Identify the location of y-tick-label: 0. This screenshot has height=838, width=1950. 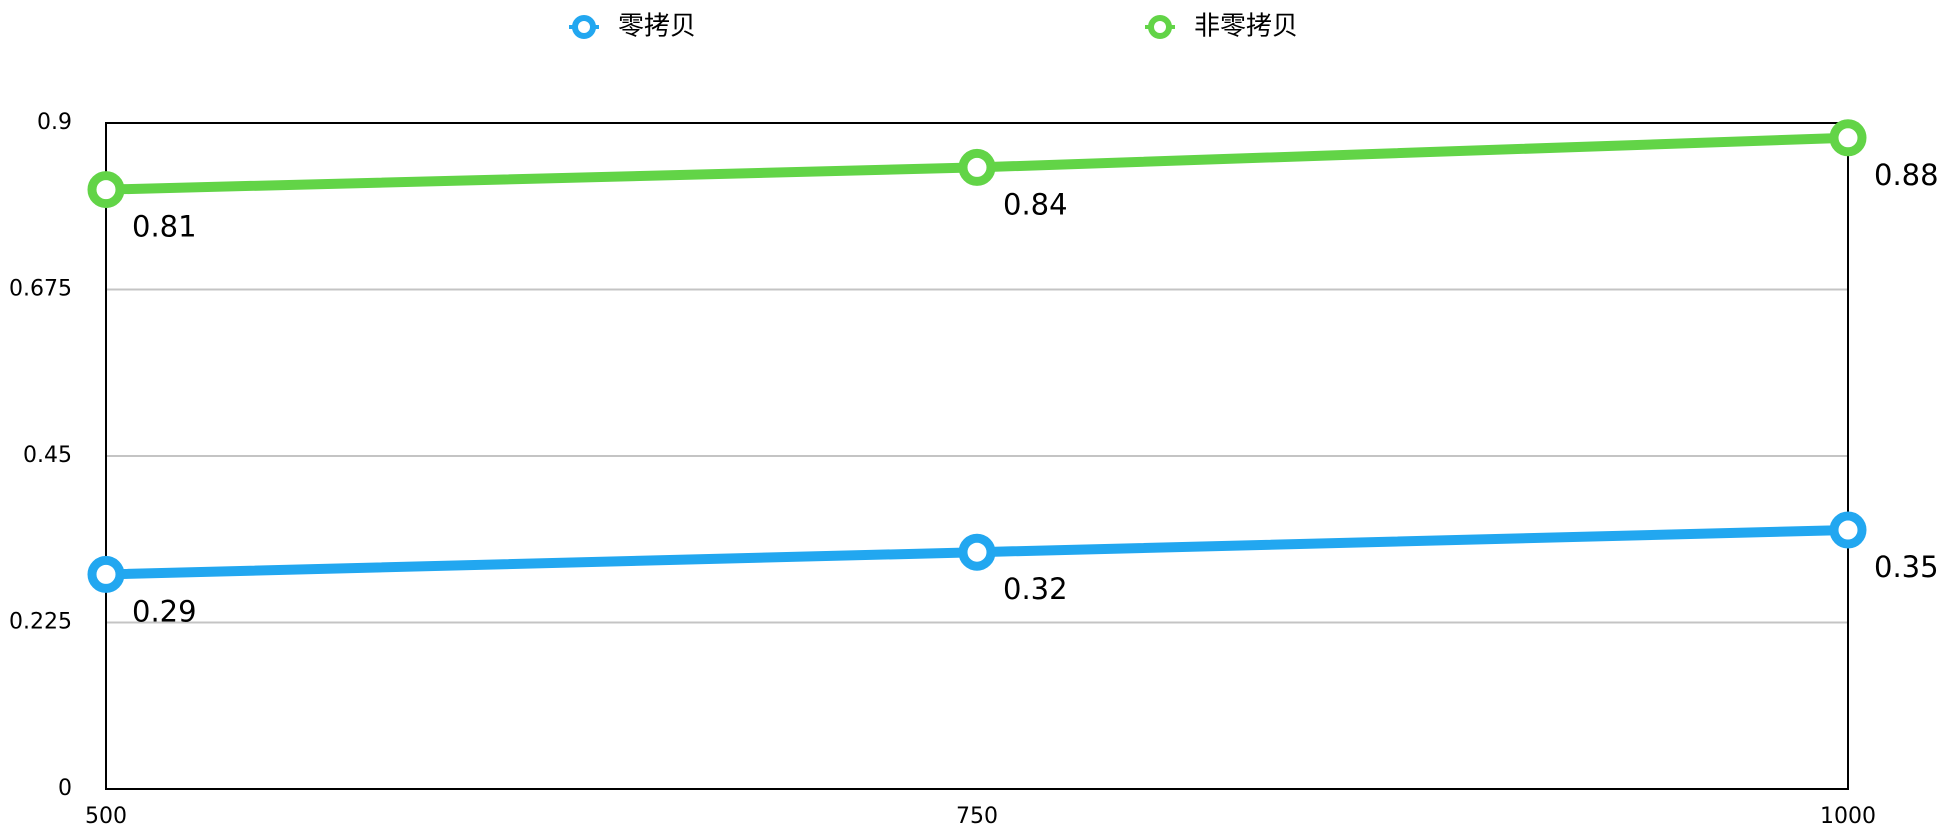
(65, 788).